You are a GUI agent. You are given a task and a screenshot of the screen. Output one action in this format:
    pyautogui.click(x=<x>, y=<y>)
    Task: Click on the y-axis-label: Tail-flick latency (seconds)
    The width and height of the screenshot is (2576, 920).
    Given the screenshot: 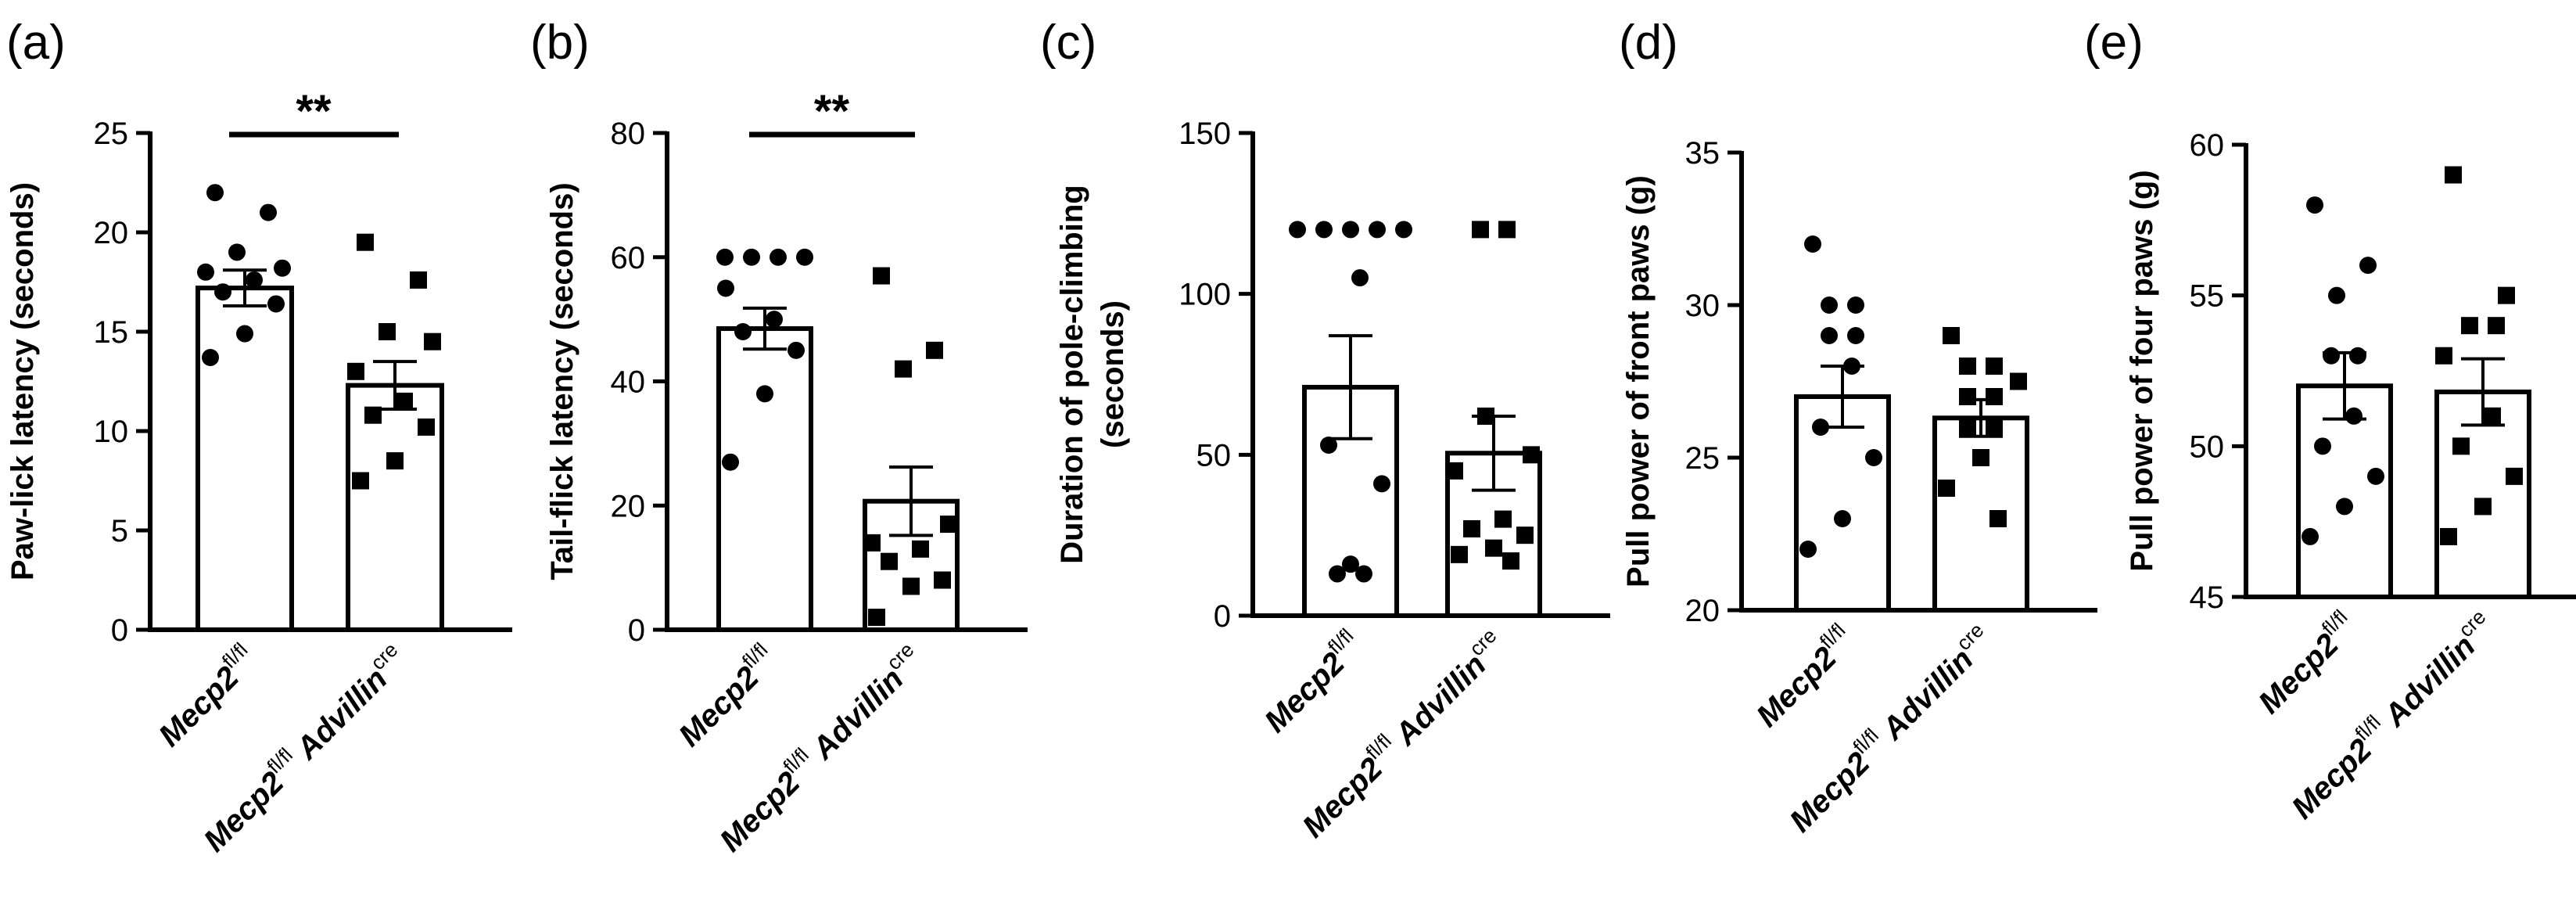 What is the action you would take?
    pyautogui.click(x=562, y=381)
    